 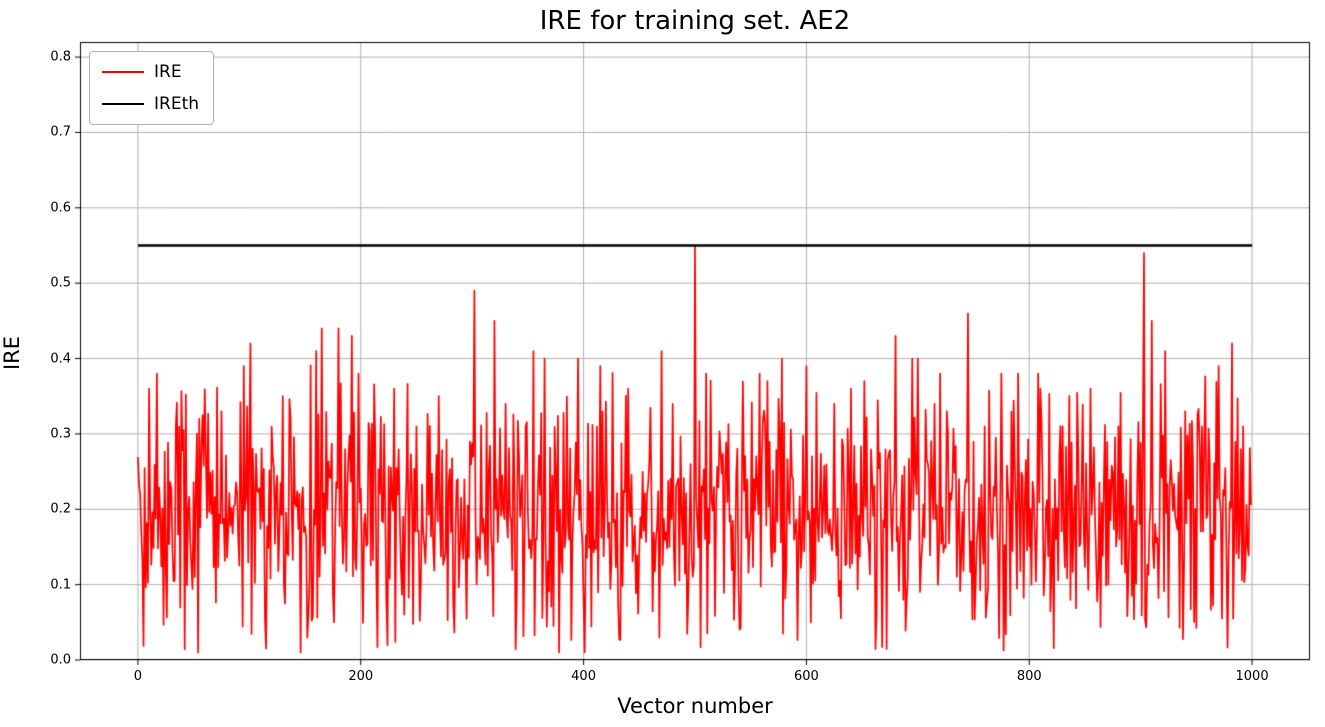 I want to click on y-tick-label: 0.8, so click(x=60, y=57).